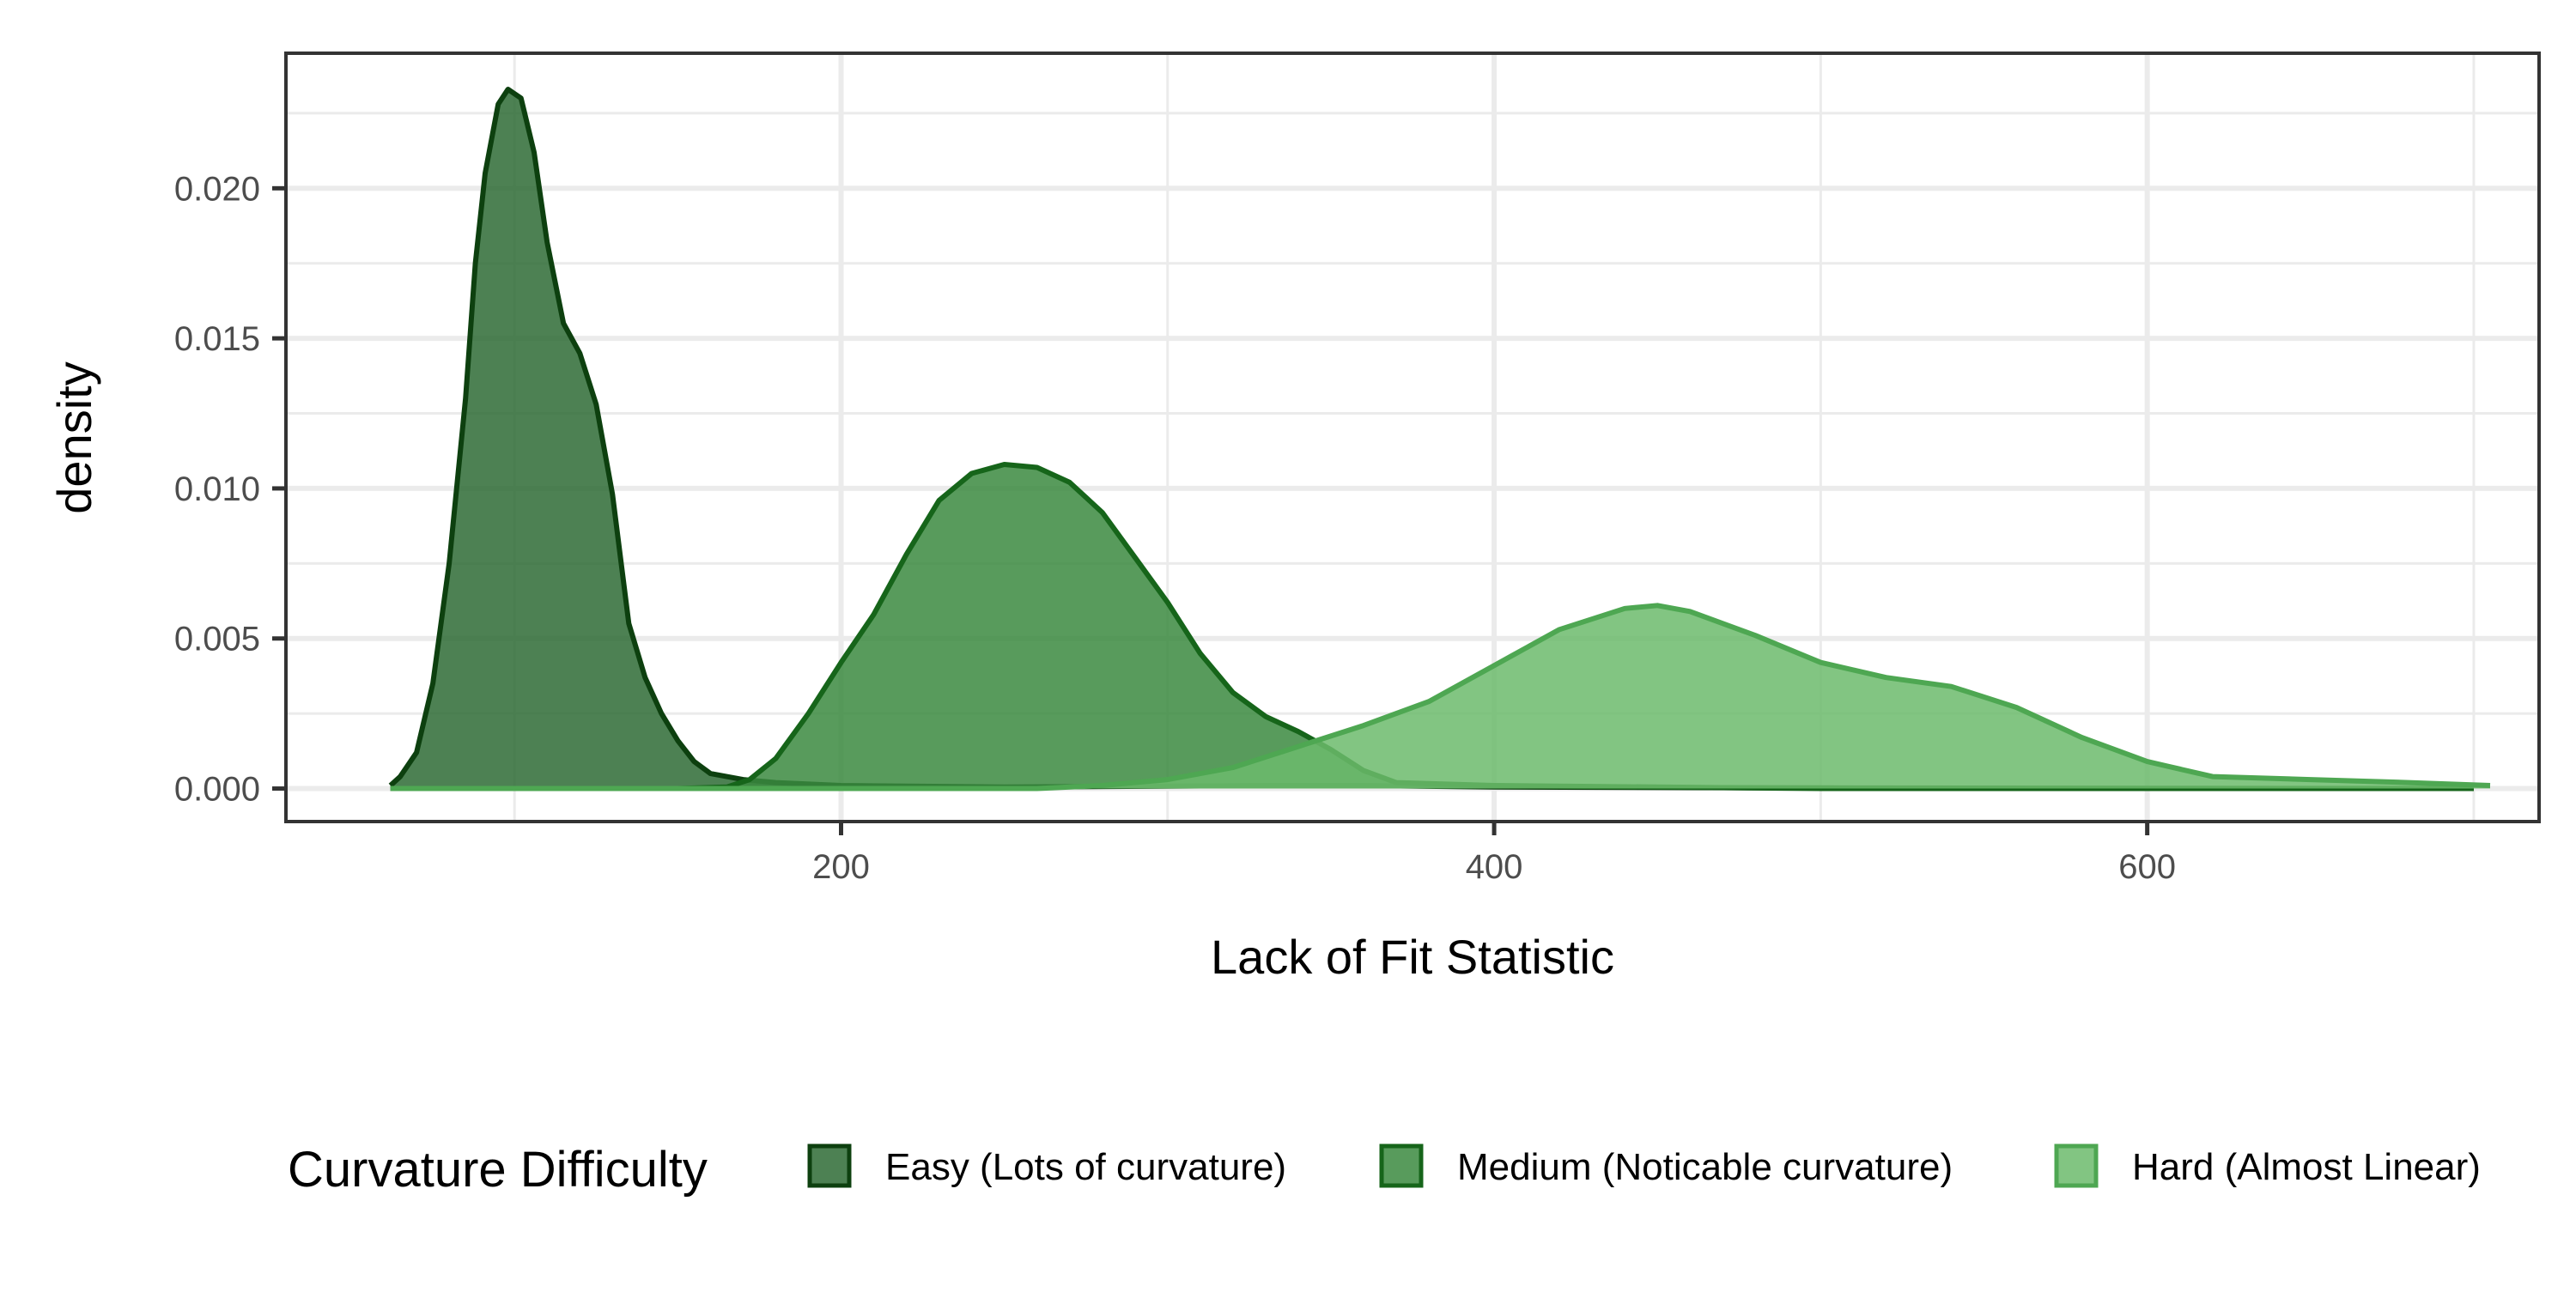 This screenshot has width=2576, height=1292. I want to click on y-tick-label: 0.020, so click(217, 189).